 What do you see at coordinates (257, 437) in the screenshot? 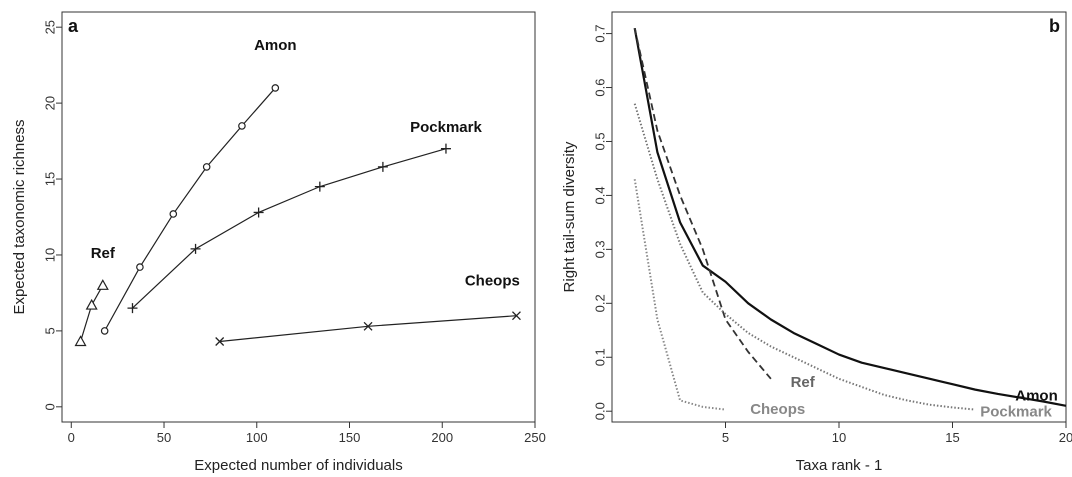
I see `x-tick-label-a: 100` at bounding box center [257, 437].